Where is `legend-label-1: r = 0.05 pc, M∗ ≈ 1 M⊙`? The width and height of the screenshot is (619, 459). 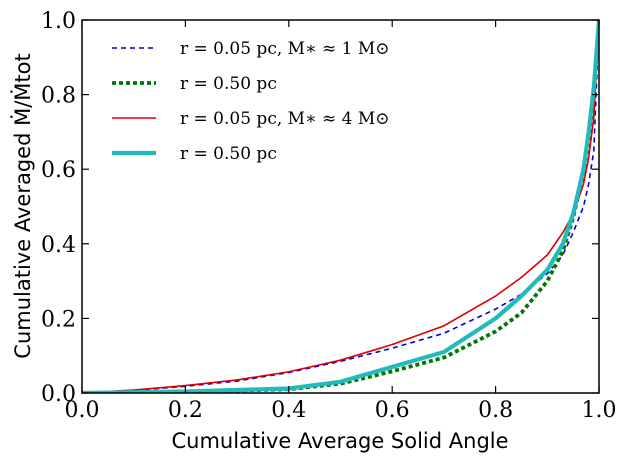
legend-label-1: r = 0.05 pc, M∗ ≈ 1 M⊙ is located at coordinates (285, 49).